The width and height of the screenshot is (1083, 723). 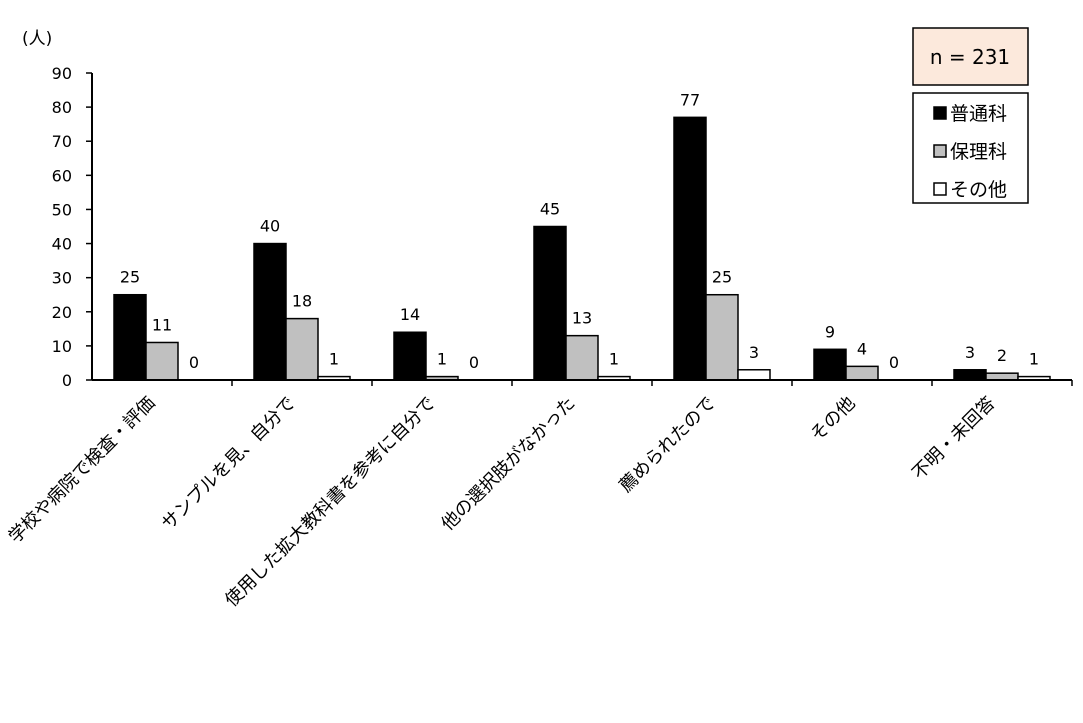 I want to click on y-tick-label: 0, so click(x=67, y=380).